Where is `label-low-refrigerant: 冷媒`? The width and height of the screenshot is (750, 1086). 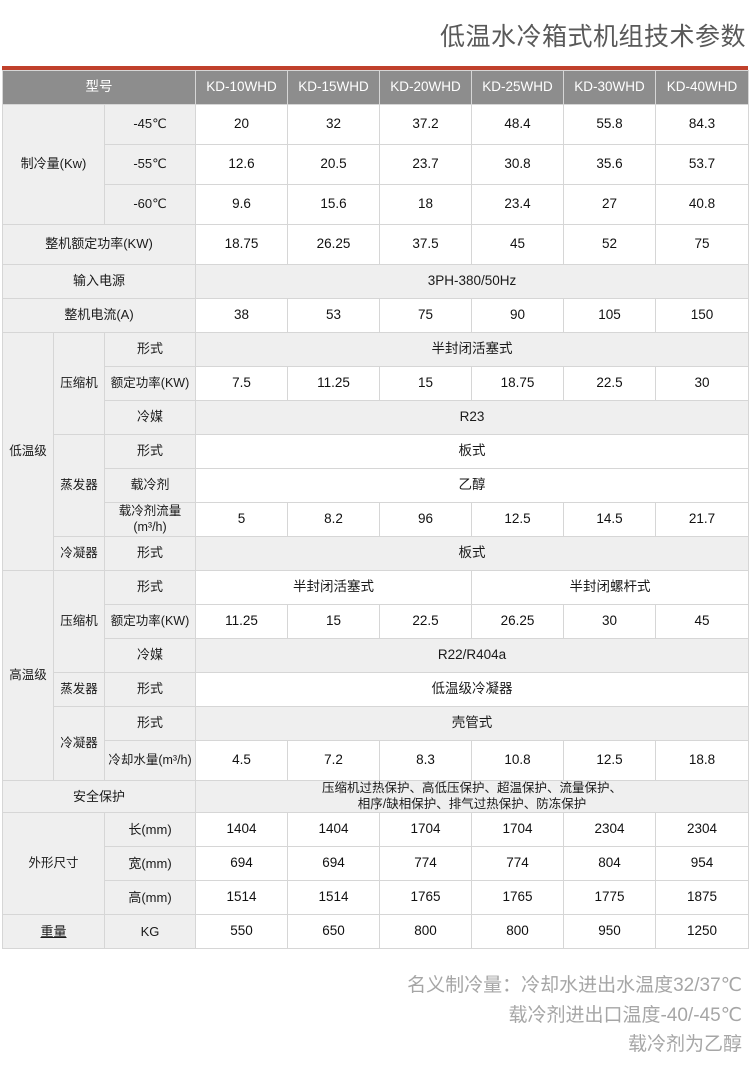 label-low-refrigerant: 冷媒 is located at coordinates (150, 417).